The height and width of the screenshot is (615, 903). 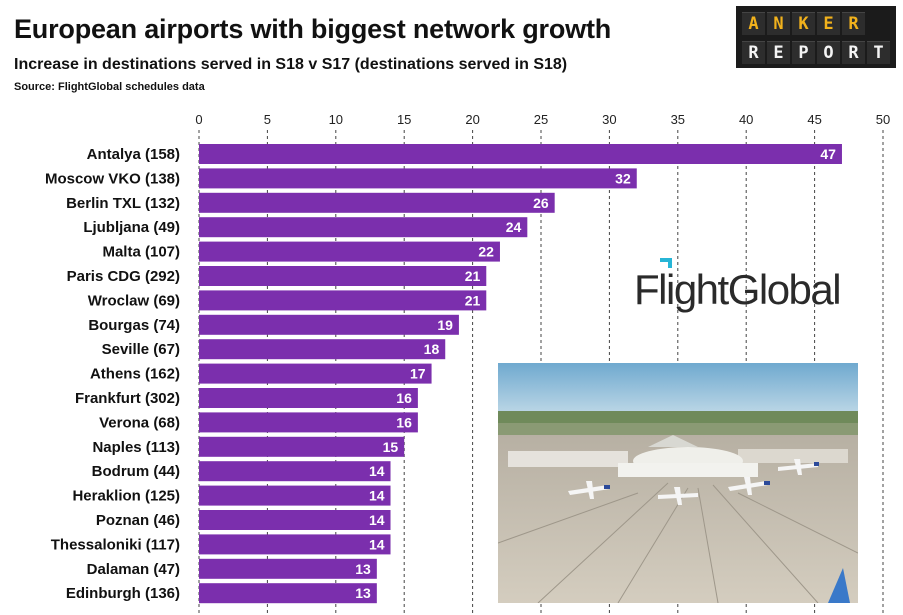 What do you see at coordinates (541, 203) in the screenshot?
I see `data-label: 26` at bounding box center [541, 203].